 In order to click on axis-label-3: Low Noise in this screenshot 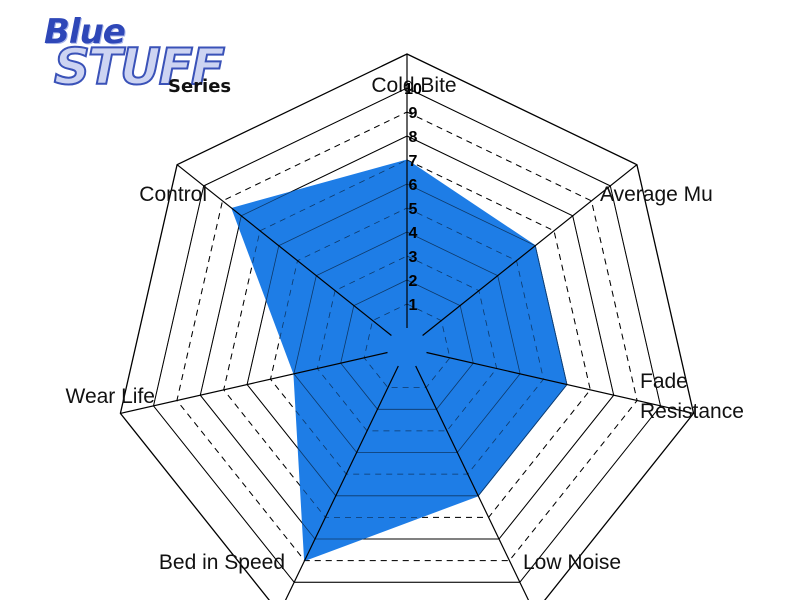, I will do `click(572, 562)`.